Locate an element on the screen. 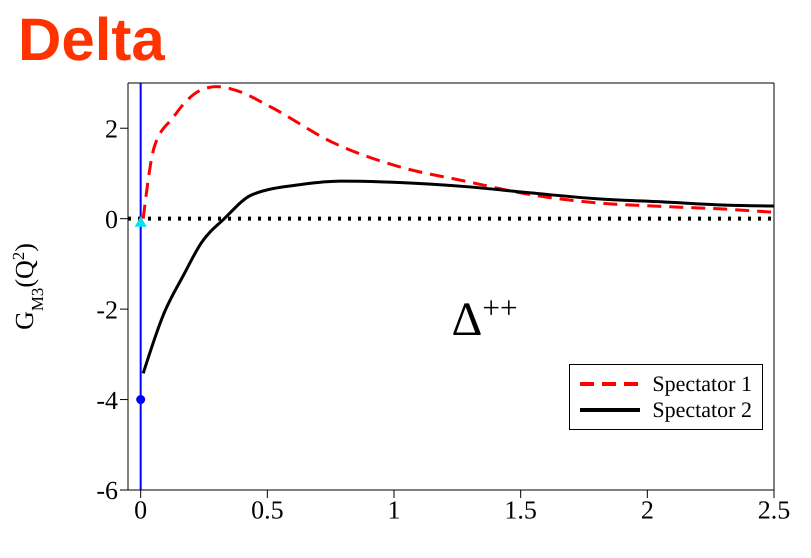 This screenshot has height=558, width=811. x-tick-label: 1.5 is located at coordinates (520, 509).